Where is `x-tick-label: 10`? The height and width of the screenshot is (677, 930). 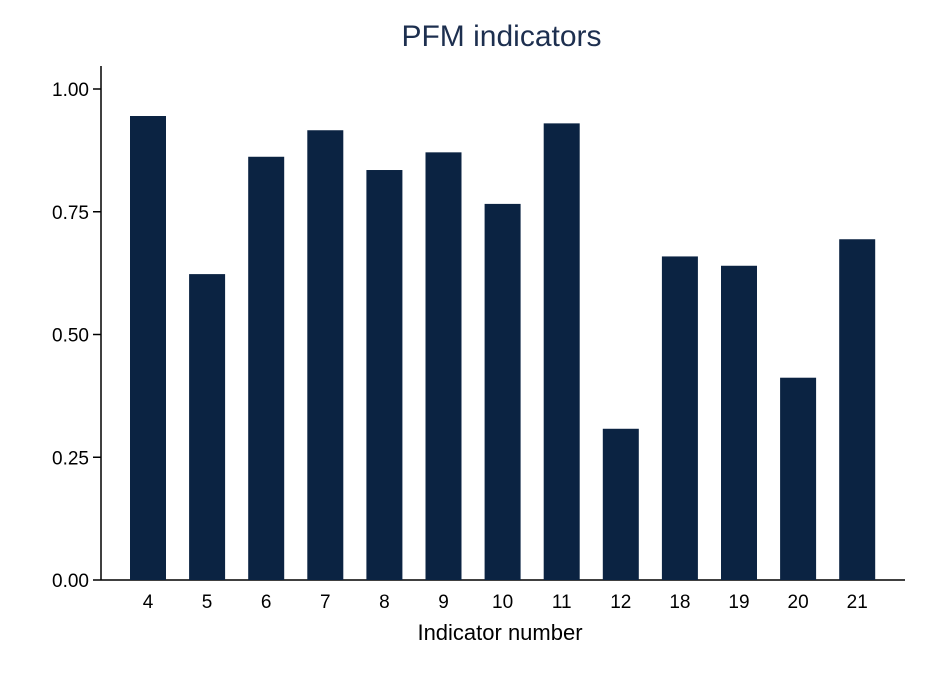 x-tick-label: 10 is located at coordinates (502, 602).